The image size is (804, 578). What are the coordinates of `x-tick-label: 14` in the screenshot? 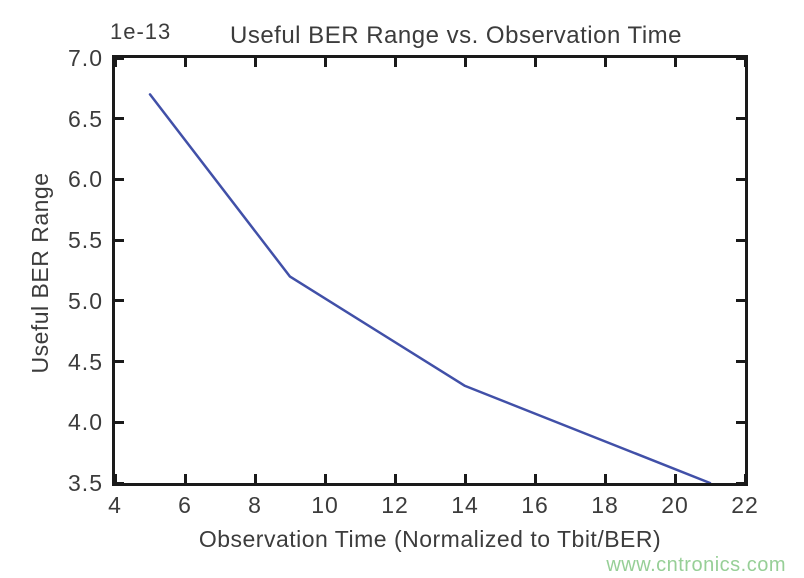 It's located at (465, 505).